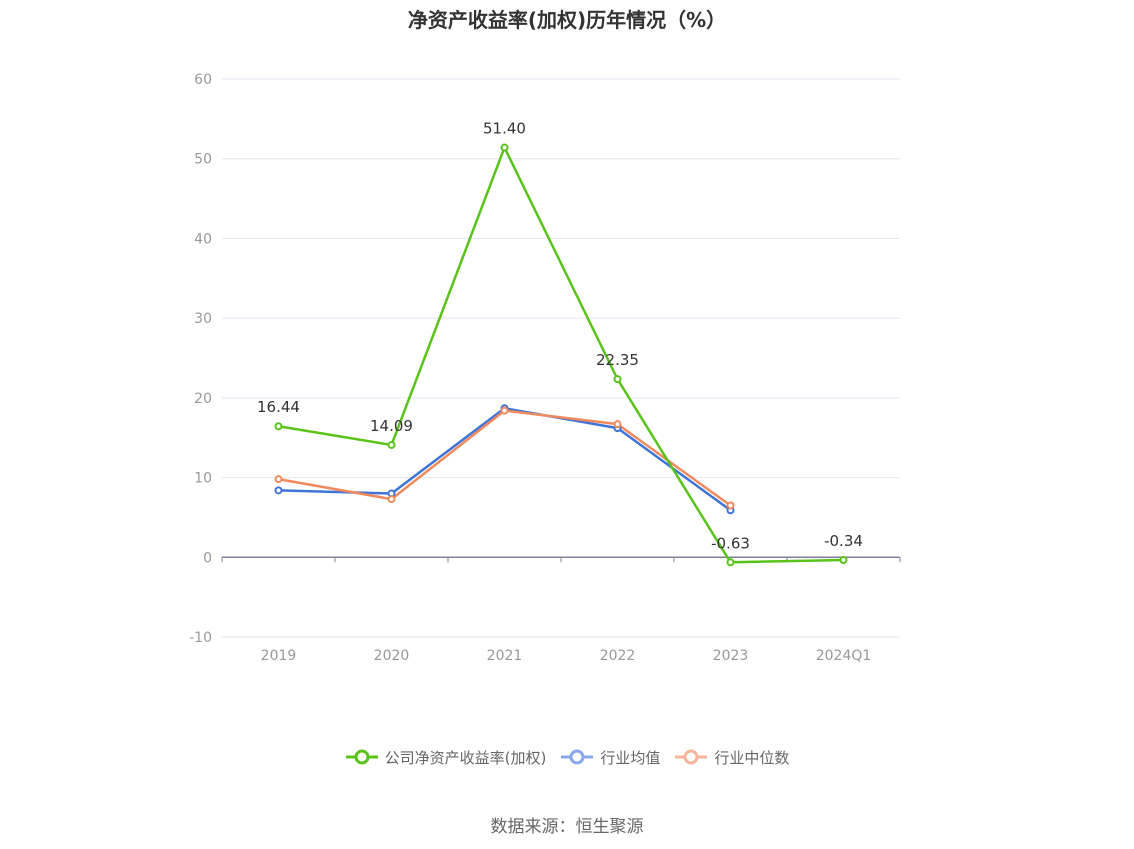 This screenshot has width=1134, height=849. What do you see at coordinates (567, 827) in the screenshot?
I see `source-note: 数据来源：恒生聚源` at bounding box center [567, 827].